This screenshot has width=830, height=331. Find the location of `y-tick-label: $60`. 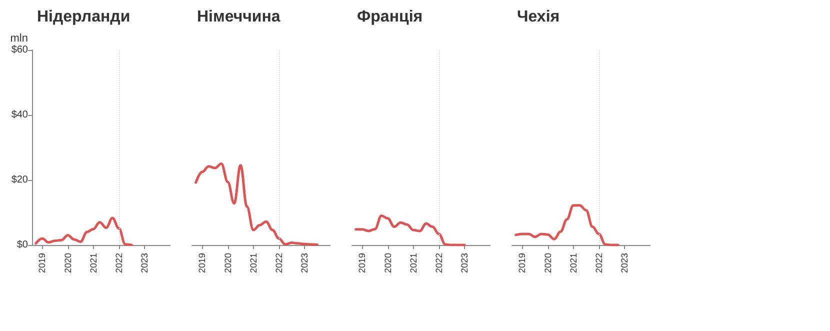

y-tick-label: $60 is located at coordinates (19, 50).